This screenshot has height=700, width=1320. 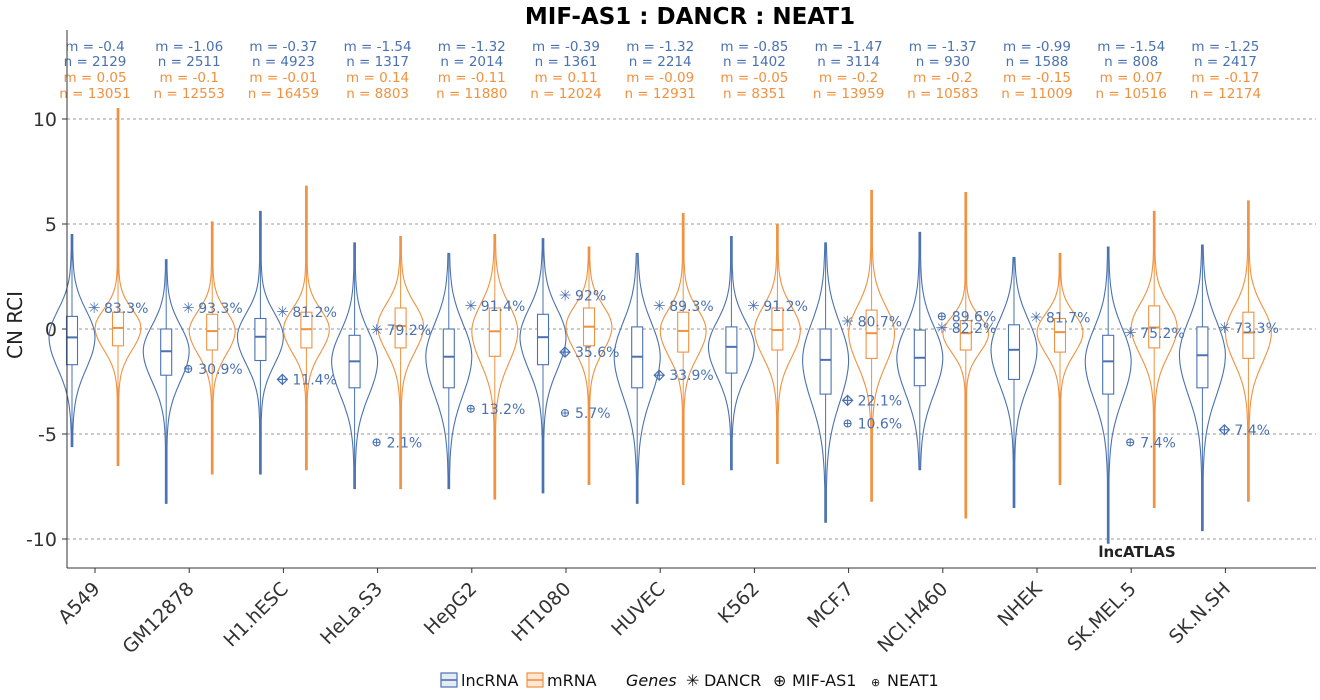 I want to click on legend-genes-title: Genes, so click(x=651, y=680).